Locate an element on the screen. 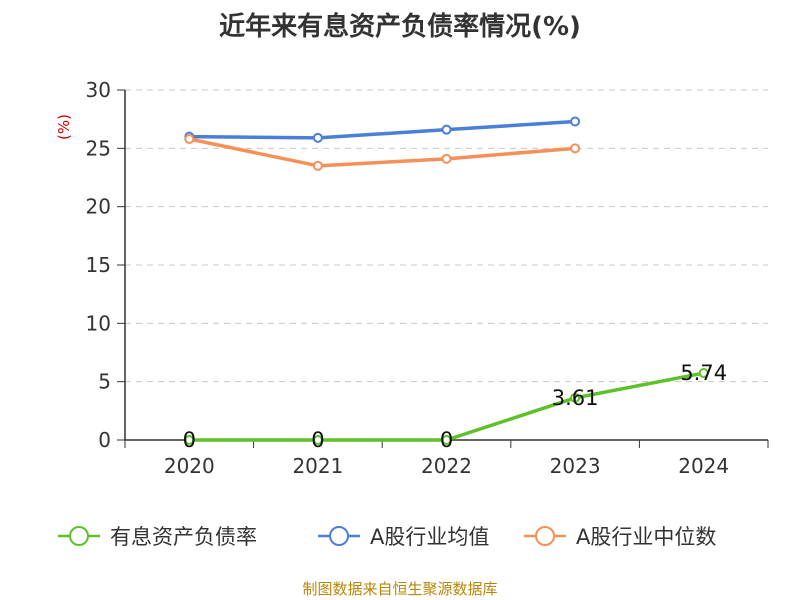 This screenshot has height=600, width=800. y-axis-label: (%) is located at coordinates (64, 127).